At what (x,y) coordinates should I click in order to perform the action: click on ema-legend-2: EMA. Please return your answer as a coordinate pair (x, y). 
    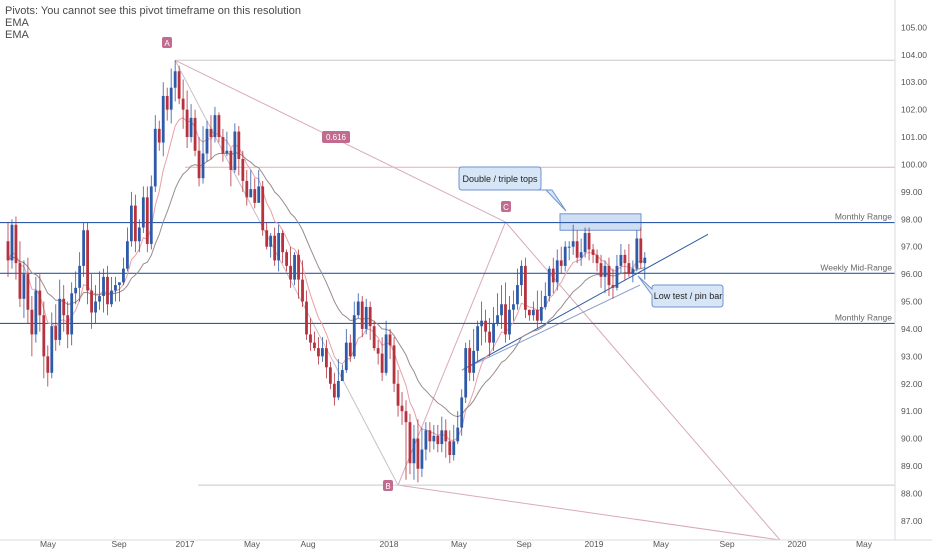
    Looking at the image, I should click on (17, 35).